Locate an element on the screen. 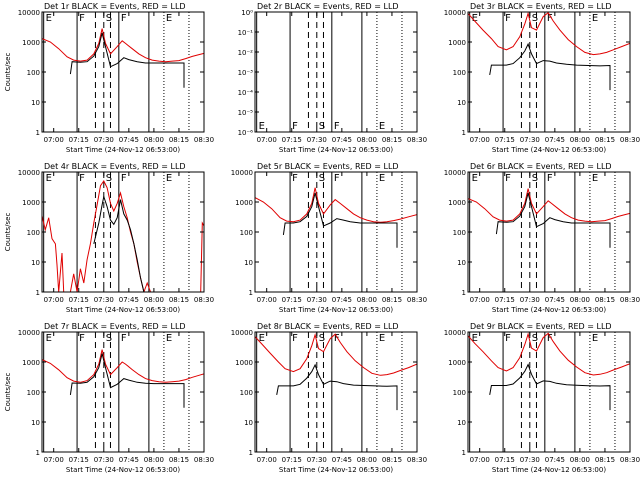 Image resolution: width=640 pixels, height=480 pixels. panel-title: Det 7r BLACK = Events, RED = LLD is located at coordinates (115, 326).